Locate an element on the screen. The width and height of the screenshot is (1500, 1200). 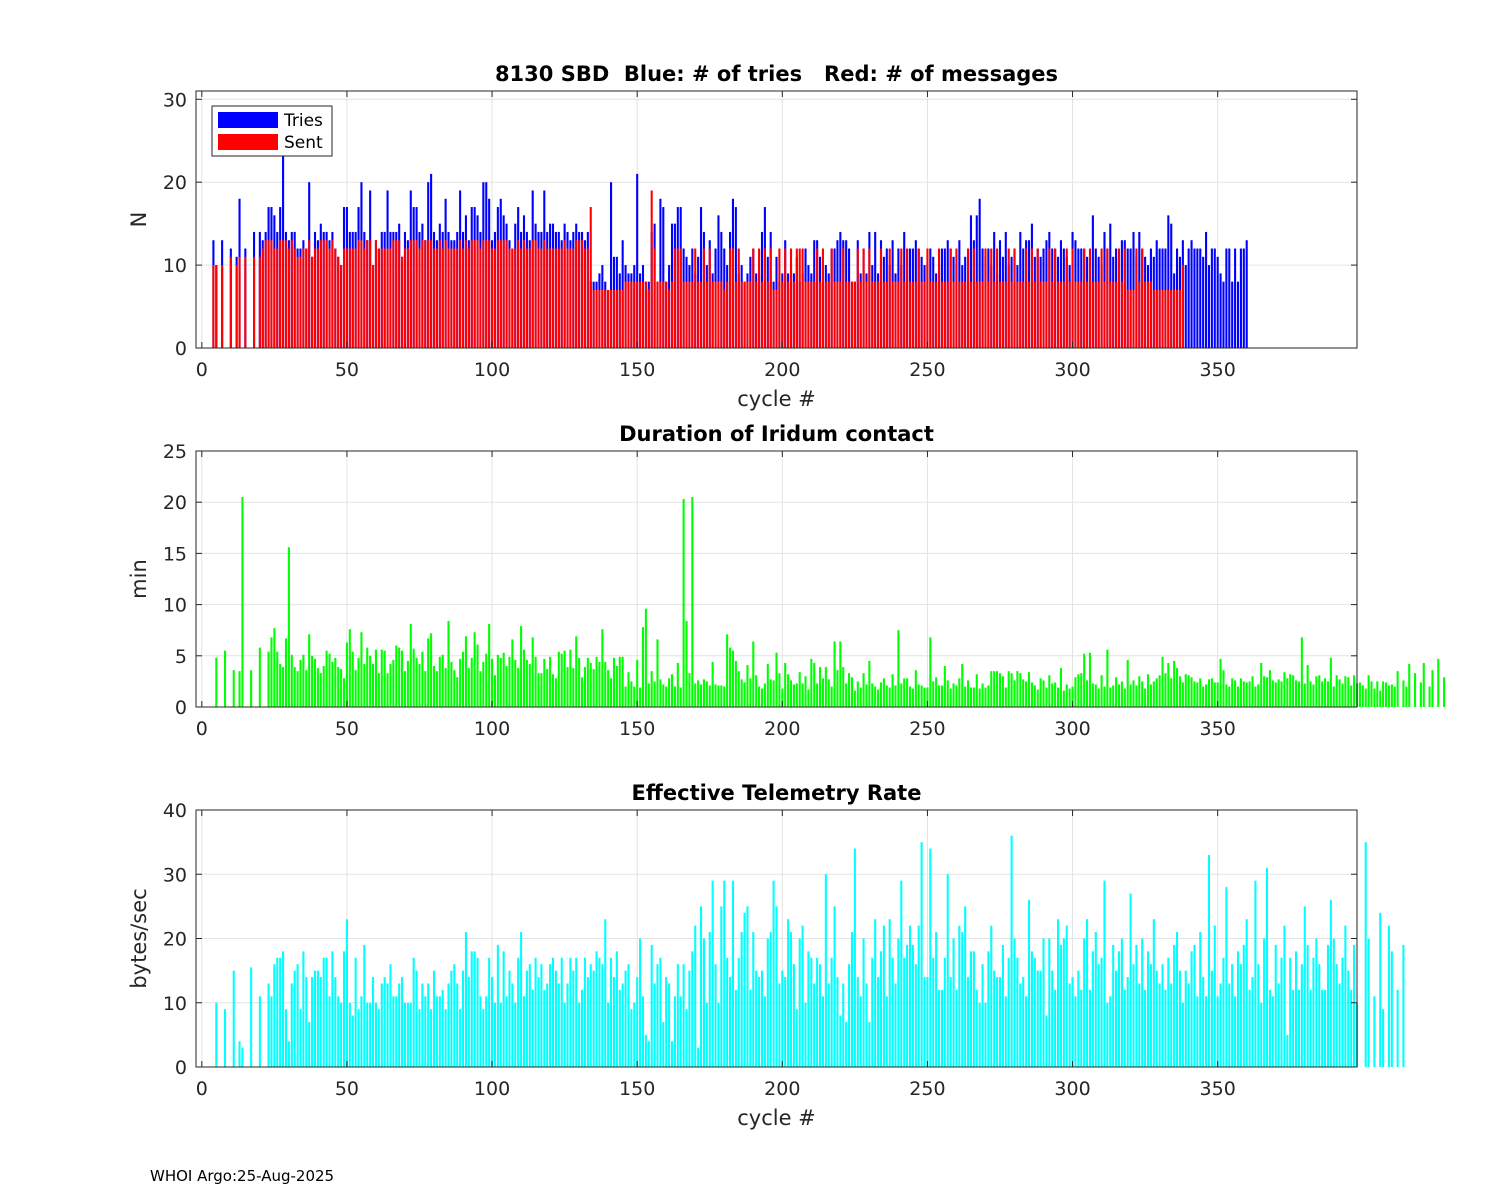
x-tick-label: 300 is located at coordinates (1072, 729).